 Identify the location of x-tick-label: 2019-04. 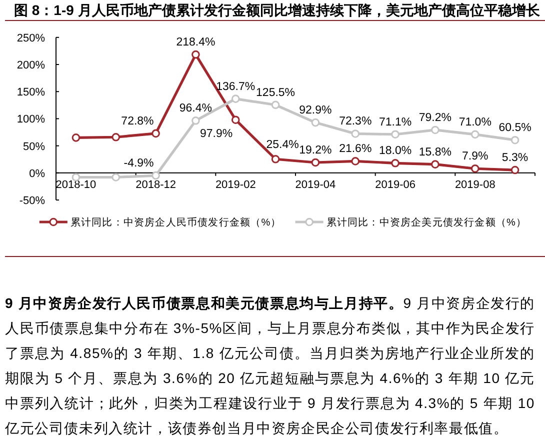
(315, 184).